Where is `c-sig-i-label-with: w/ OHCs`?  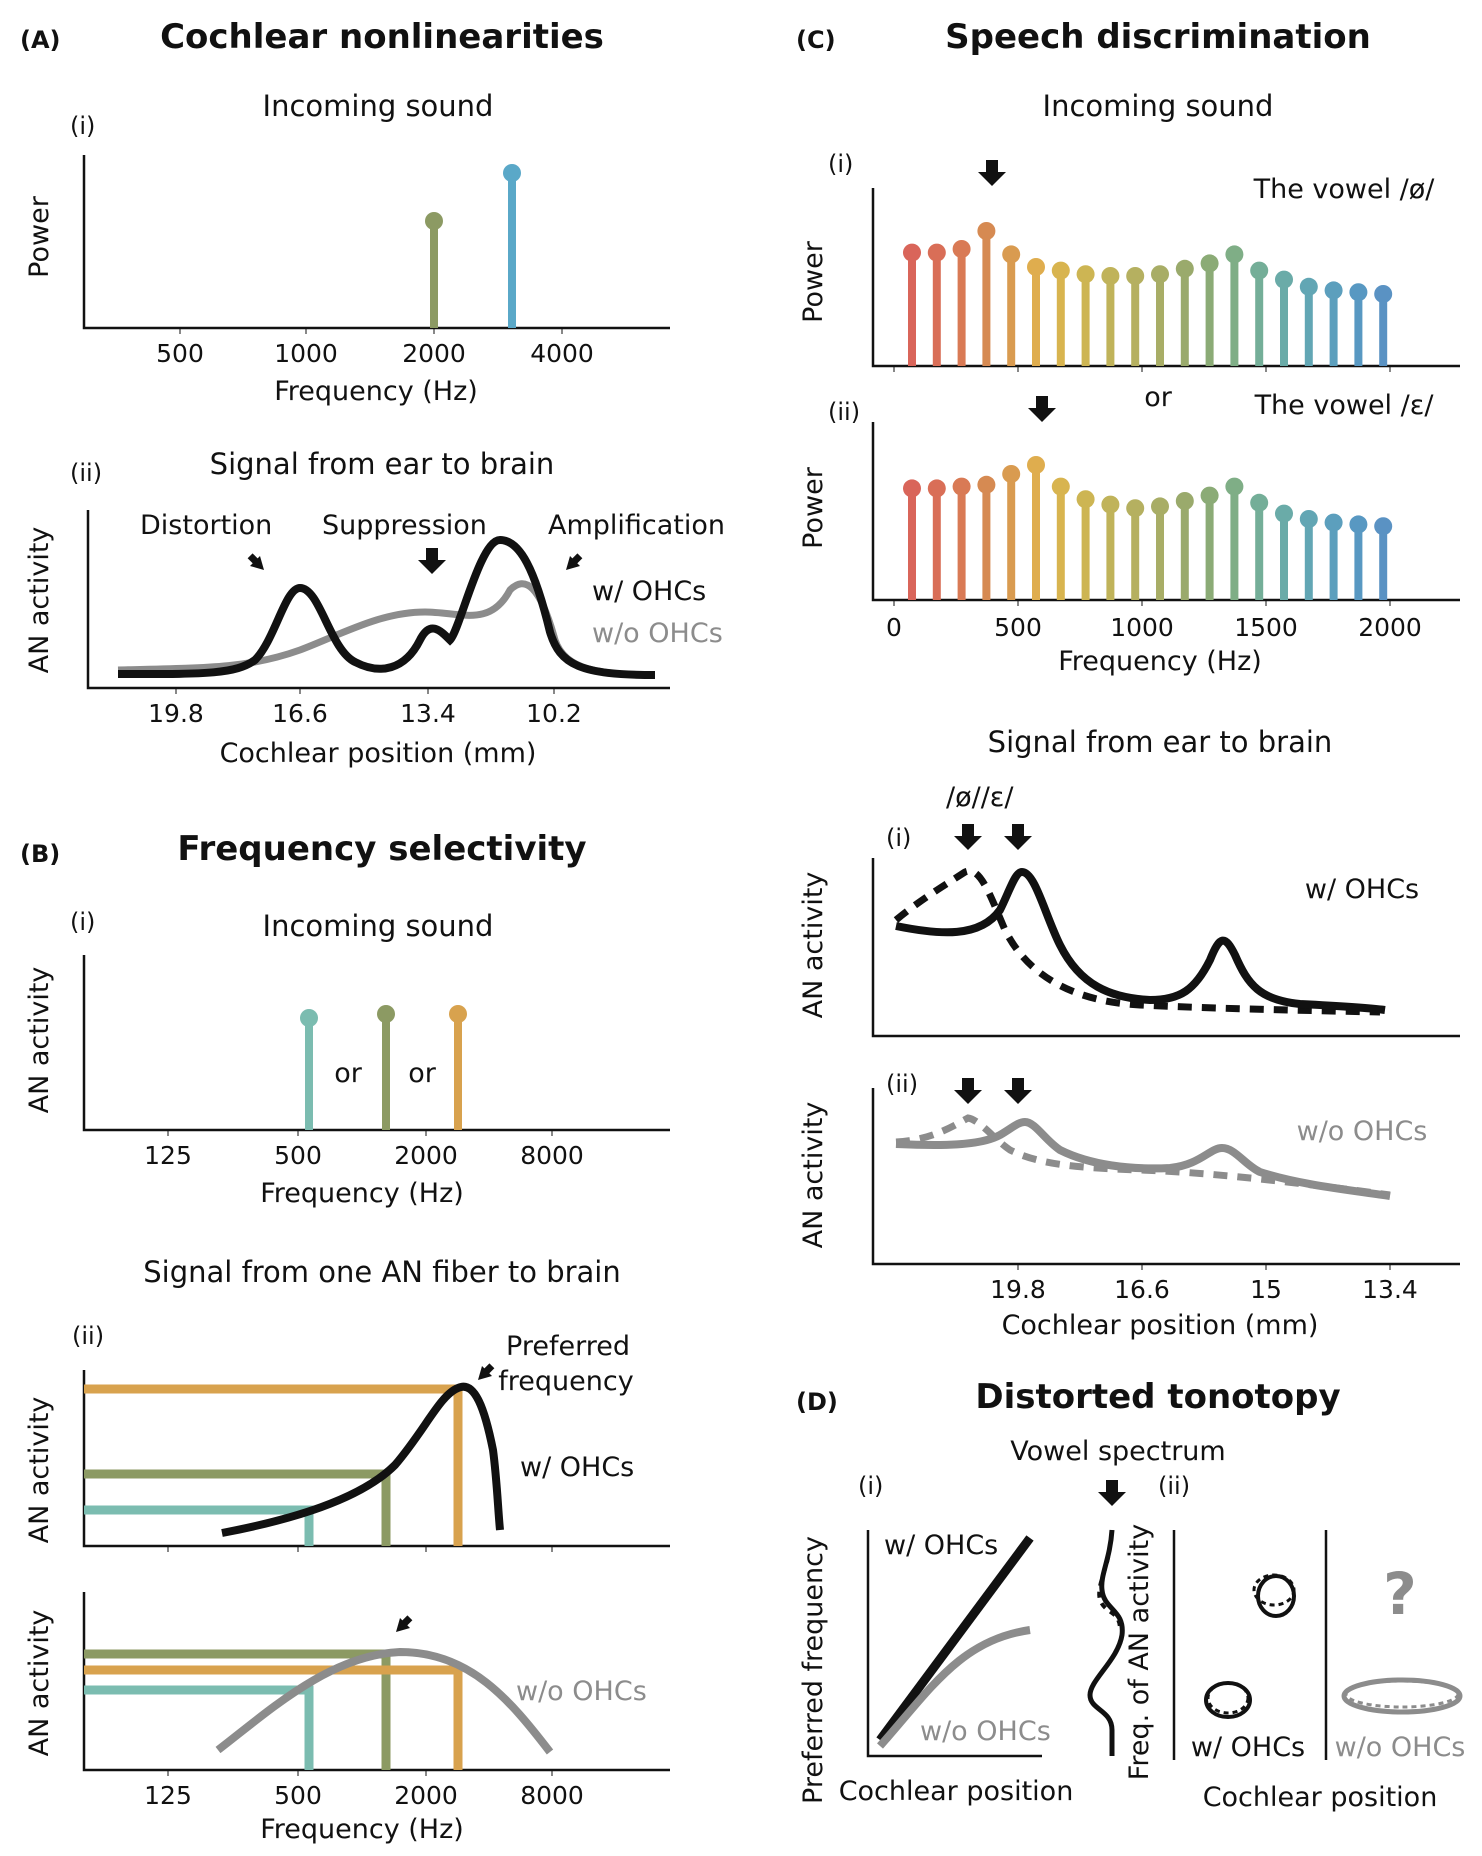 c-sig-i-label-with: w/ OHCs is located at coordinates (1362, 889).